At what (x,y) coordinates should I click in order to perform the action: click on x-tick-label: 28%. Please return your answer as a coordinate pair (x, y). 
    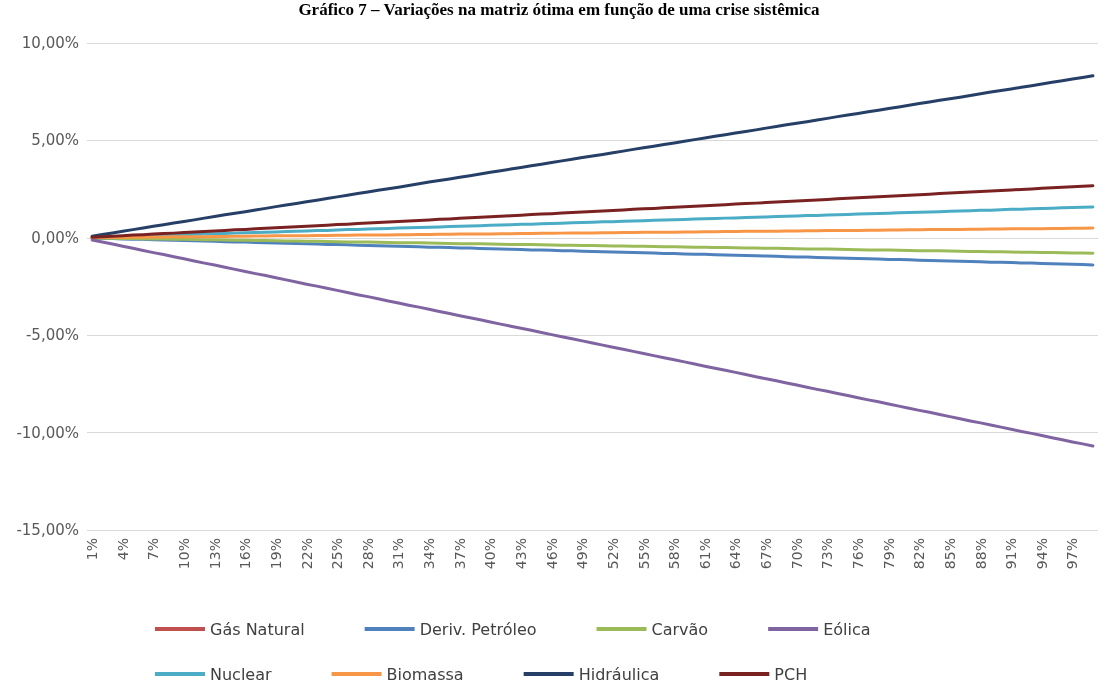
    Looking at the image, I should click on (367, 554).